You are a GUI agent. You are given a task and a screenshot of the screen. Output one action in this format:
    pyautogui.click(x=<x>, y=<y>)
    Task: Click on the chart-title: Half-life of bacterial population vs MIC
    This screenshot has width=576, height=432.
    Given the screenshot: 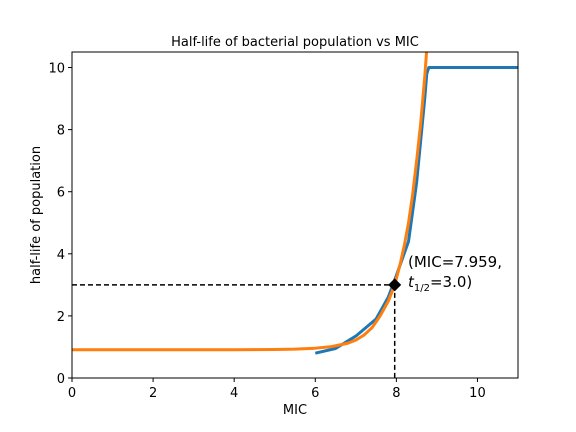 What is the action you would take?
    pyautogui.click(x=295, y=42)
    